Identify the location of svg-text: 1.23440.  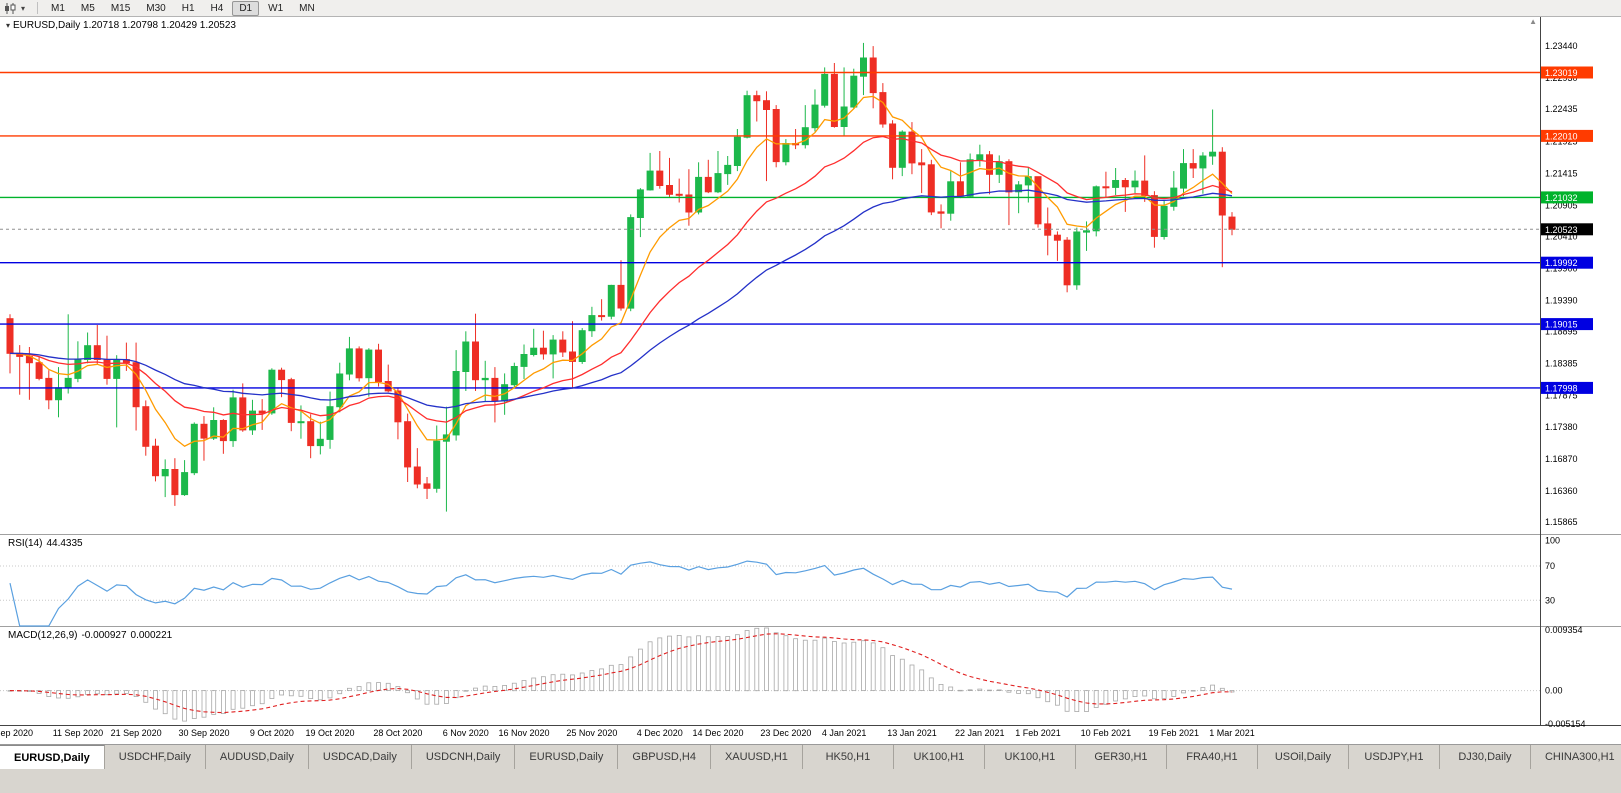
(1561, 46).